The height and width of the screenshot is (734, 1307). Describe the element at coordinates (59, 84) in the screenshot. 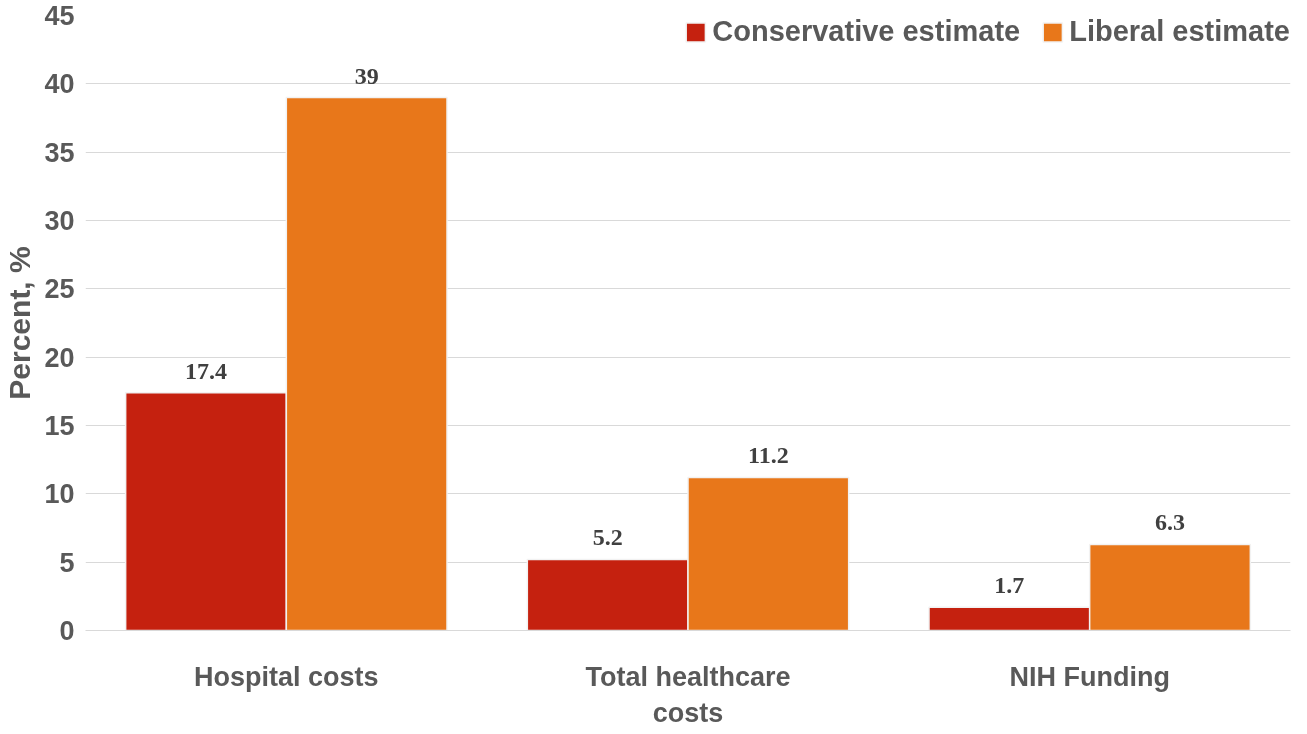

I see `y-tick-label: 40` at that location.